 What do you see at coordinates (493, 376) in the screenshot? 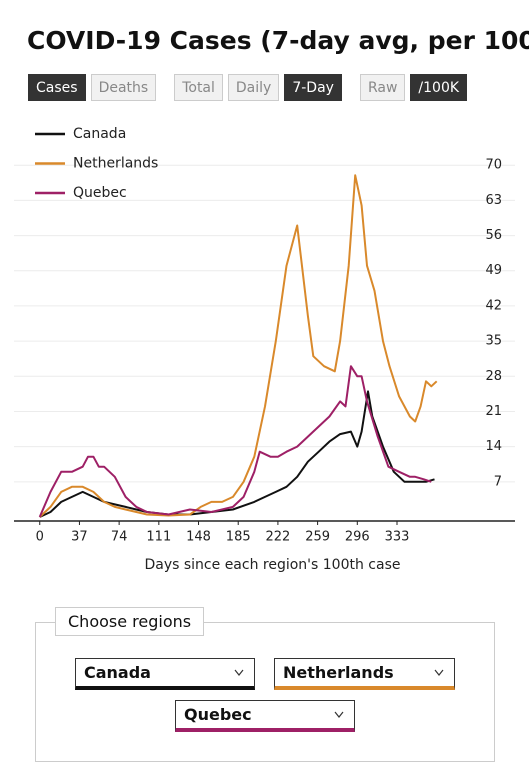
I see `y-tick-label: 28` at bounding box center [493, 376].